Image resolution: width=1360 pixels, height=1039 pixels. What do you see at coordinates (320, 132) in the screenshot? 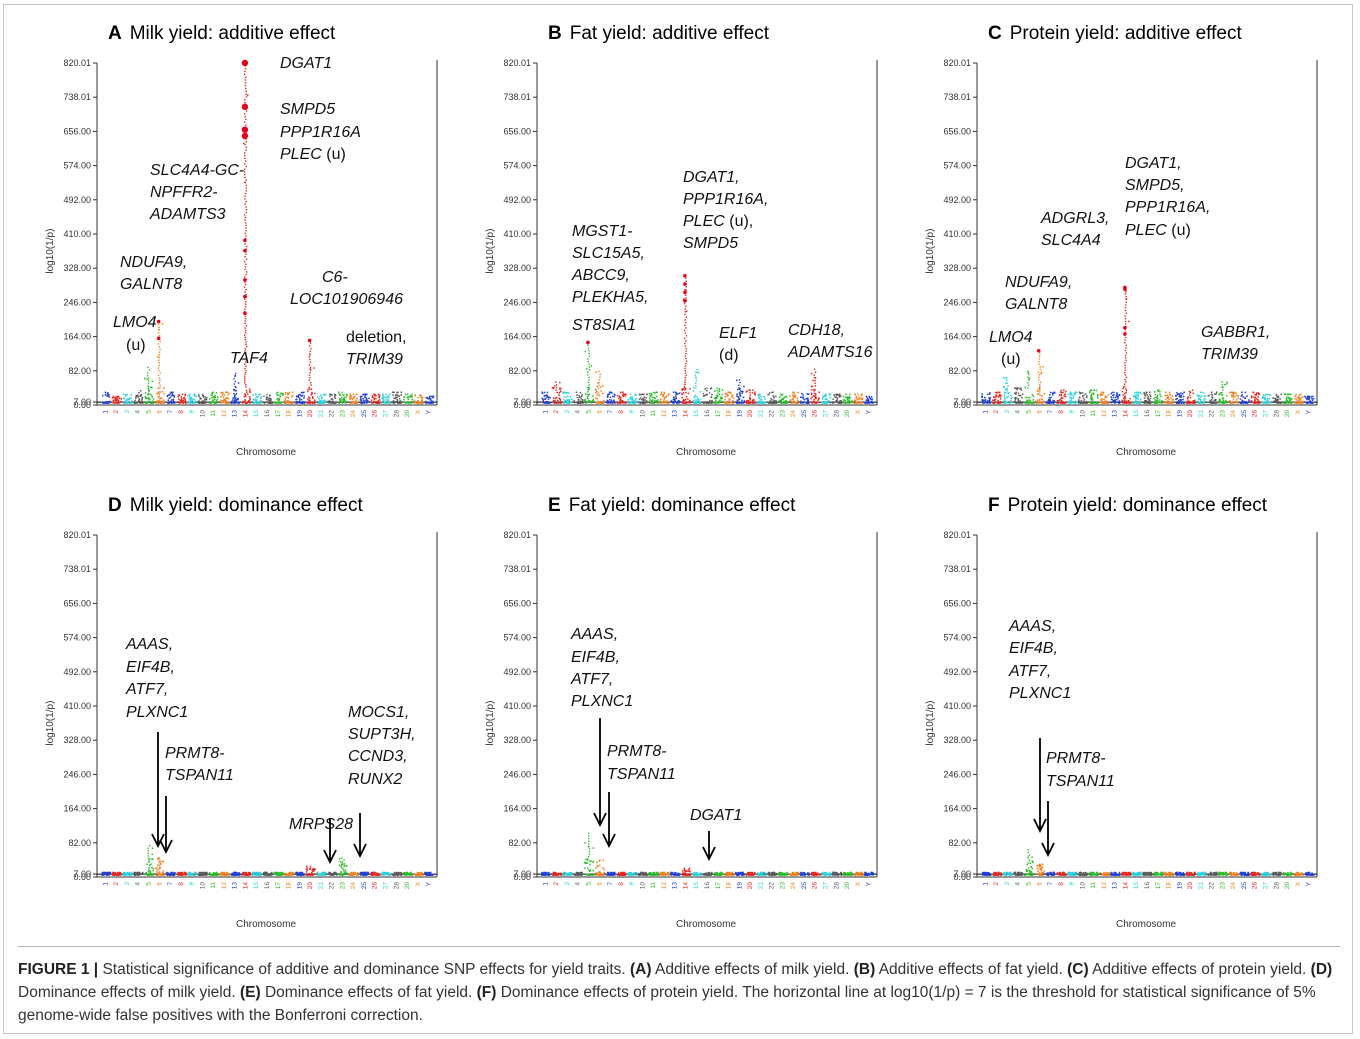
I see `gene-name: PPP1R16A` at bounding box center [320, 132].